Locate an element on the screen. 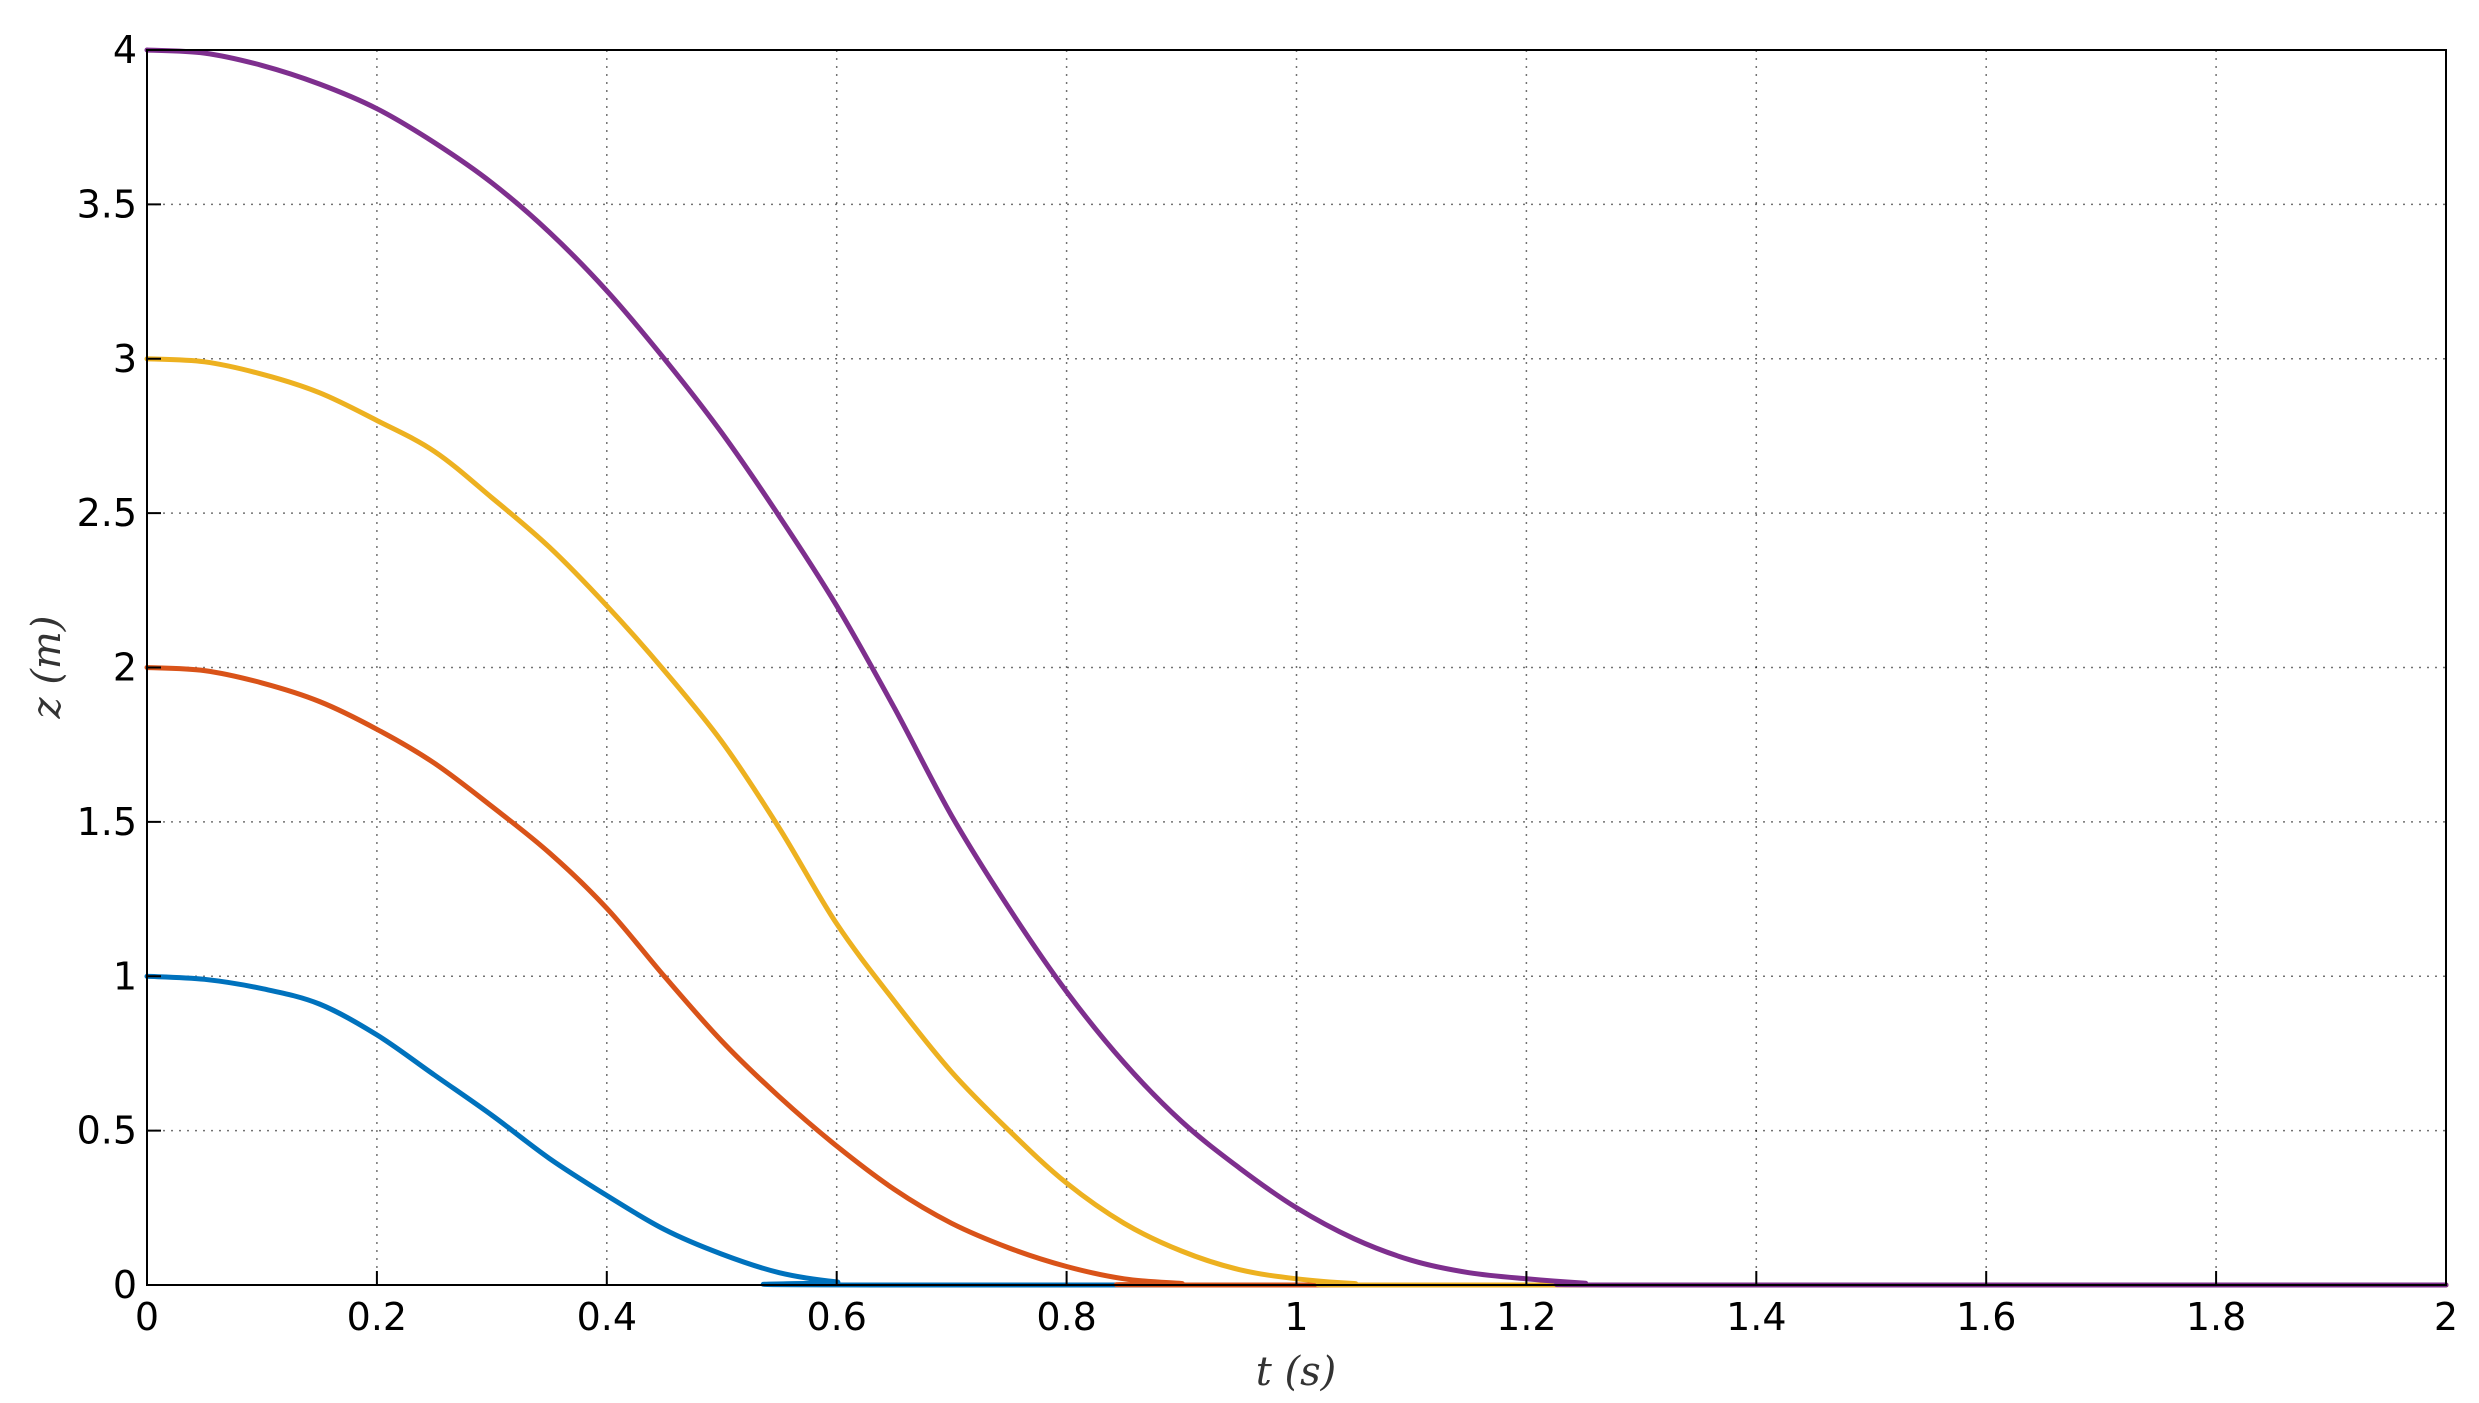 Image resolution: width=2479 pixels, height=1403 pixels. x-tick-label: 1.4 is located at coordinates (1756, 1317).